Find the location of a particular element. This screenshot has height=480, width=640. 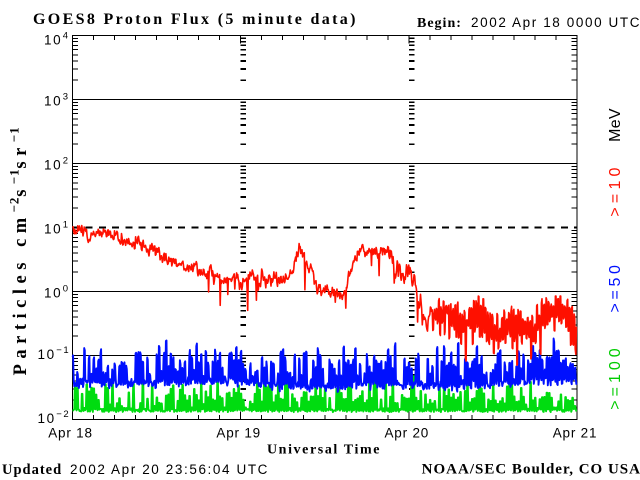

svg-text: >=100 is located at coordinates (615, 376).